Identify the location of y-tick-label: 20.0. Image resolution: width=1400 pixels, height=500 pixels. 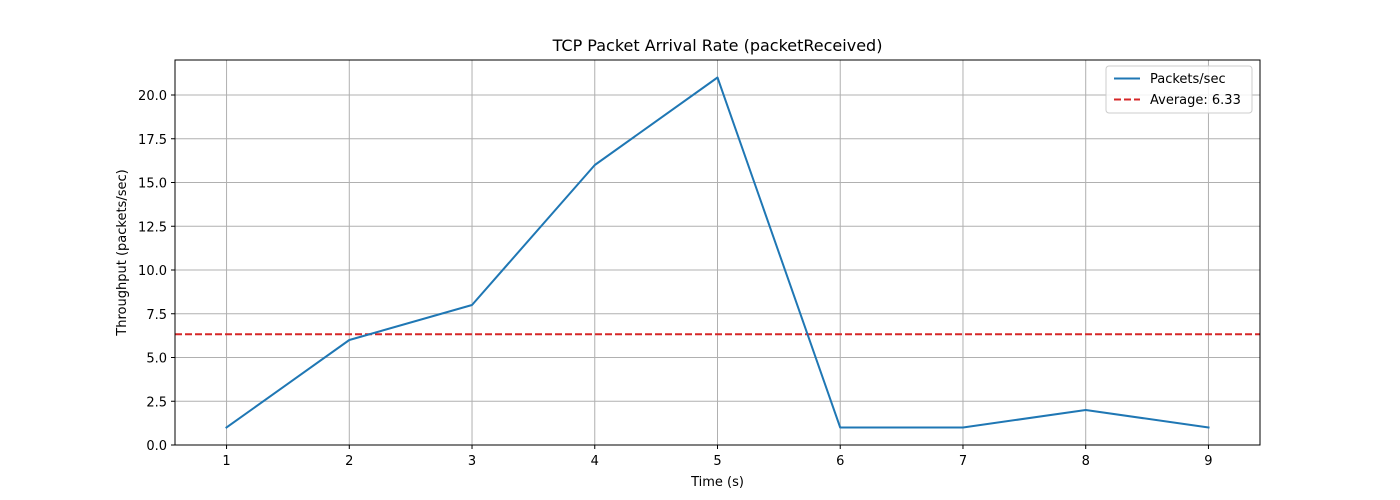
(152, 96).